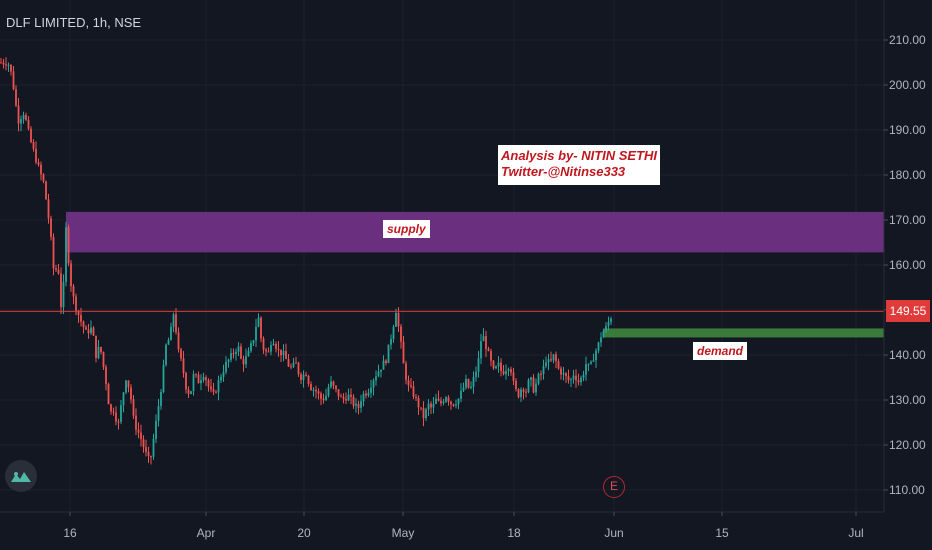 This screenshot has width=932, height=550. I want to click on price-tick-label: 110.00, so click(907, 490).